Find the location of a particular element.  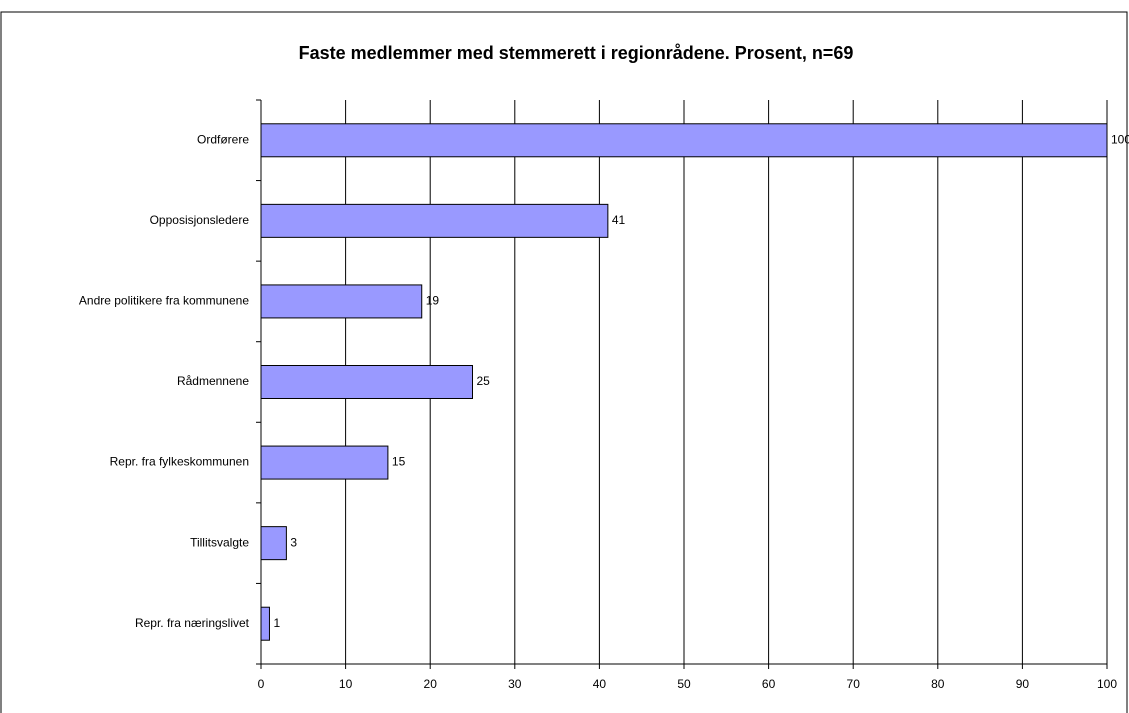

x-tick-label: 0 is located at coordinates (261, 684).